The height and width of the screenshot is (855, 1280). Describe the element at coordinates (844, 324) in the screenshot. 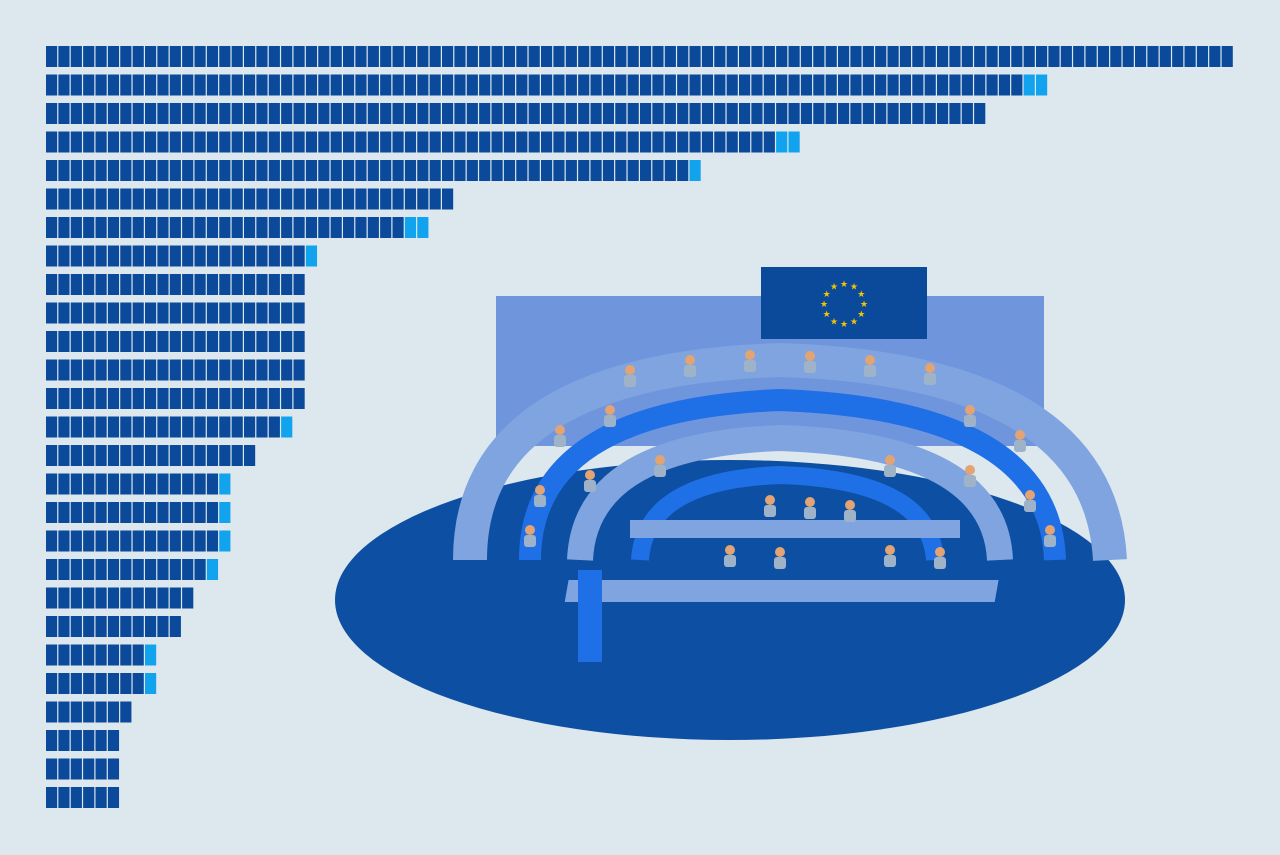

I see `star-icon: ★` at that location.